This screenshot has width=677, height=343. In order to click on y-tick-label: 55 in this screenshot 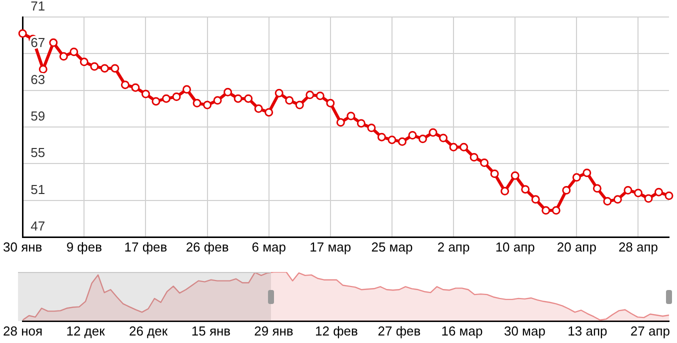, I will do `click(38, 152)`.